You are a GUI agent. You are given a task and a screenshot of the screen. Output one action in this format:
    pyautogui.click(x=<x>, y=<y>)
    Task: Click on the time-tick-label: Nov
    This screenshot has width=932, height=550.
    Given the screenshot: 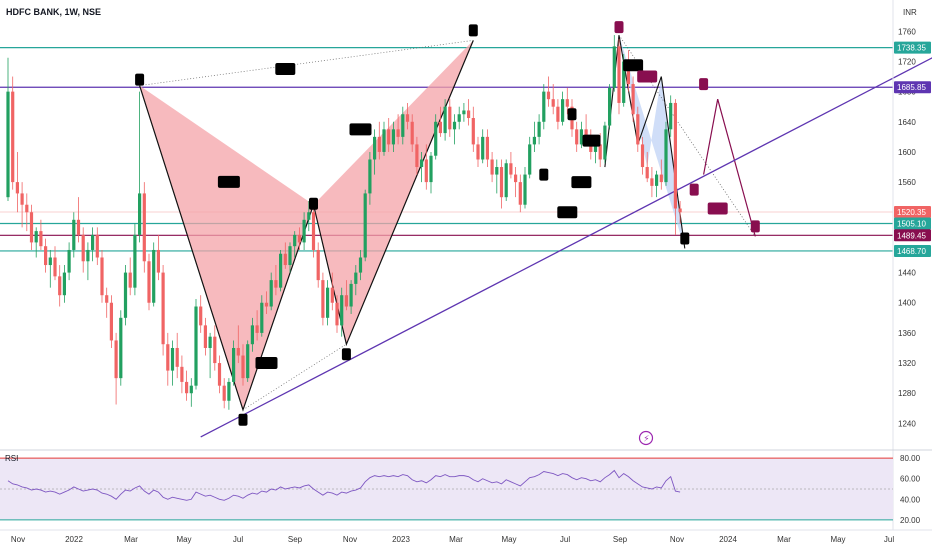 What is the action you would take?
    pyautogui.click(x=677, y=539)
    